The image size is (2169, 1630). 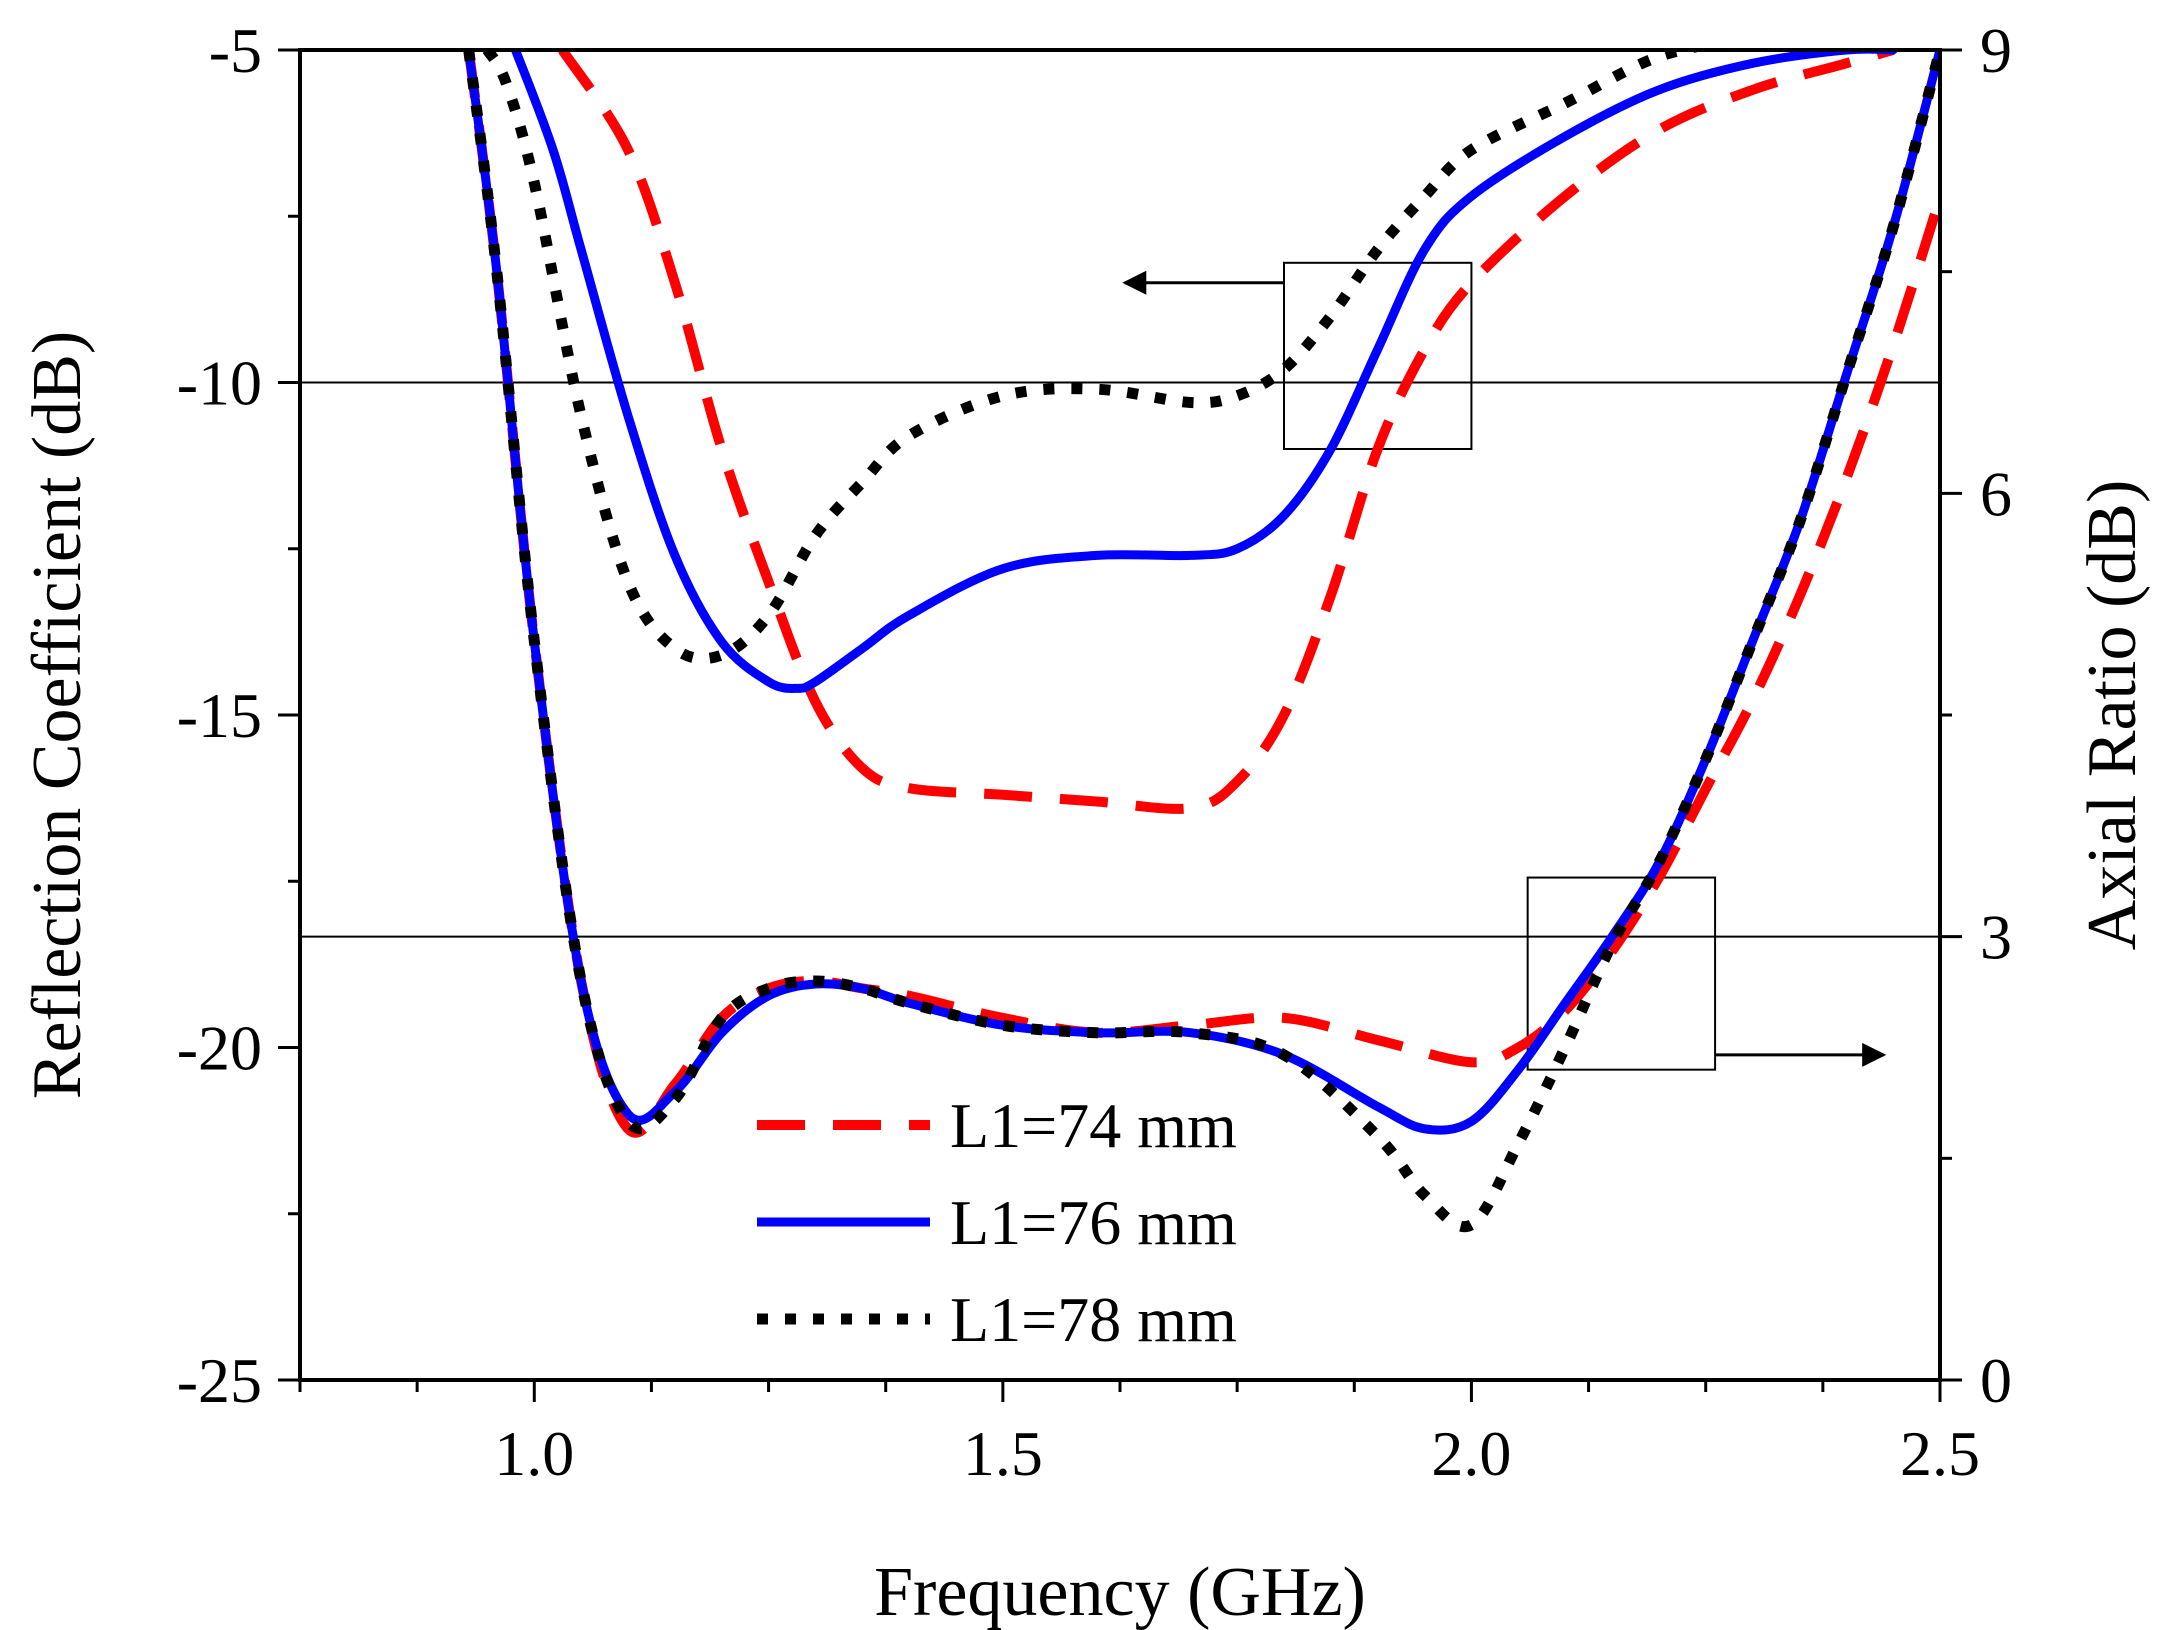 I want to click on y-left-tick-label: -20, so click(x=219, y=1048).